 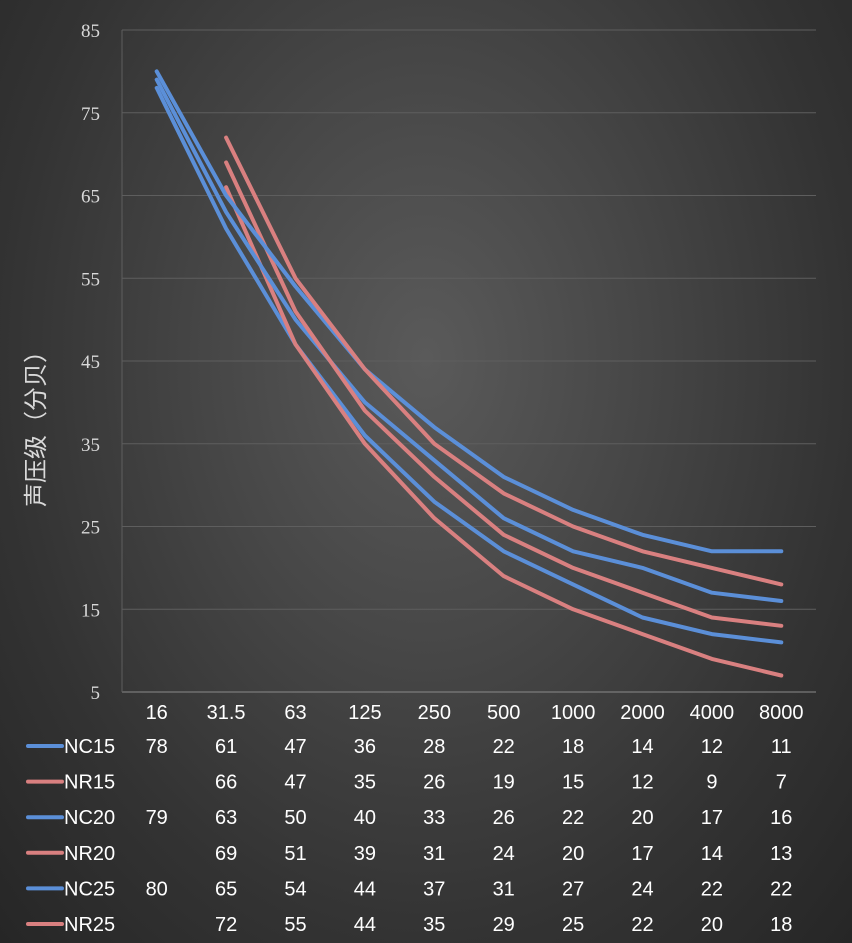 I want to click on legend-label: NC20, so click(x=89, y=818).